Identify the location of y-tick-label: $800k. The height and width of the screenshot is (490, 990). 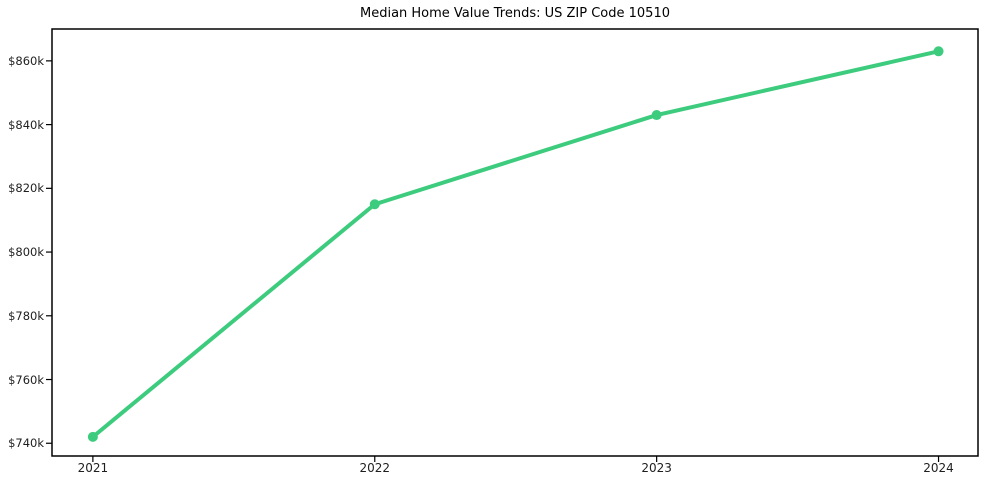
(26, 252).